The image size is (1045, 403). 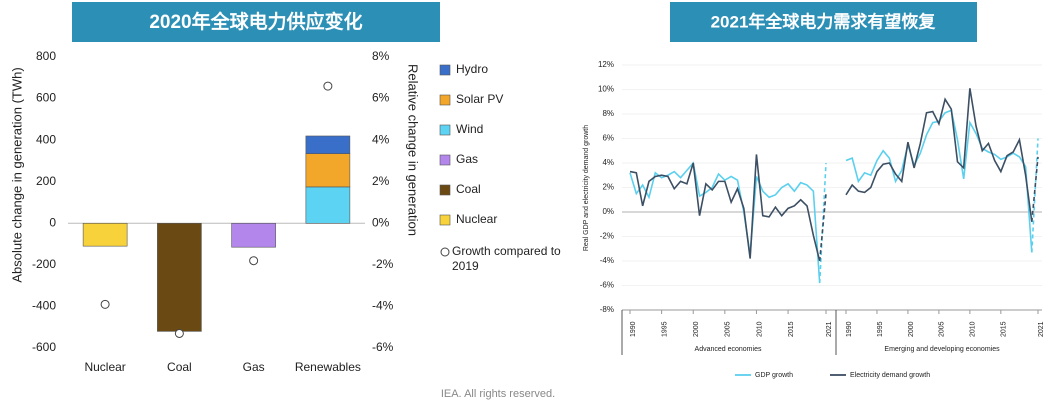 What do you see at coordinates (44, 306) in the screenshot?
I see `y-tick-label: -400` at bounding box center [44, 306].